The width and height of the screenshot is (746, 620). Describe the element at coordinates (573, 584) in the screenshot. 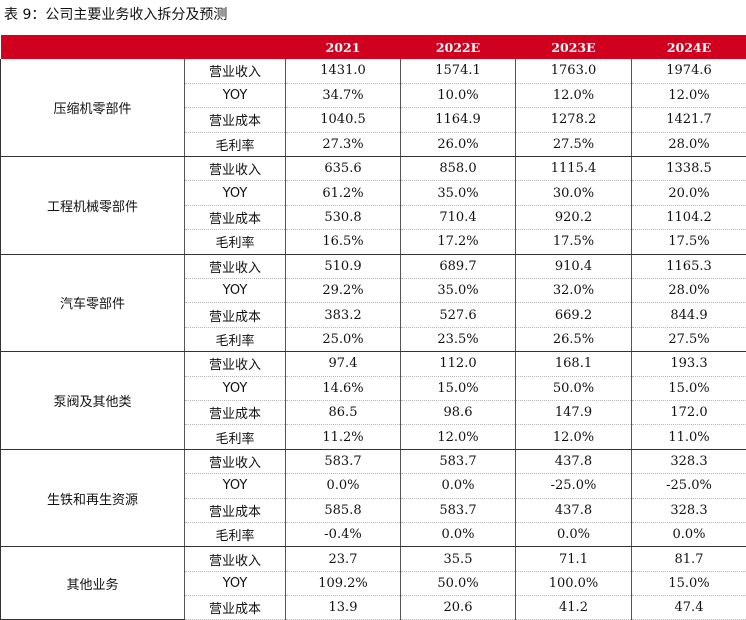

I see `value-cell: 100.0%` at that location.